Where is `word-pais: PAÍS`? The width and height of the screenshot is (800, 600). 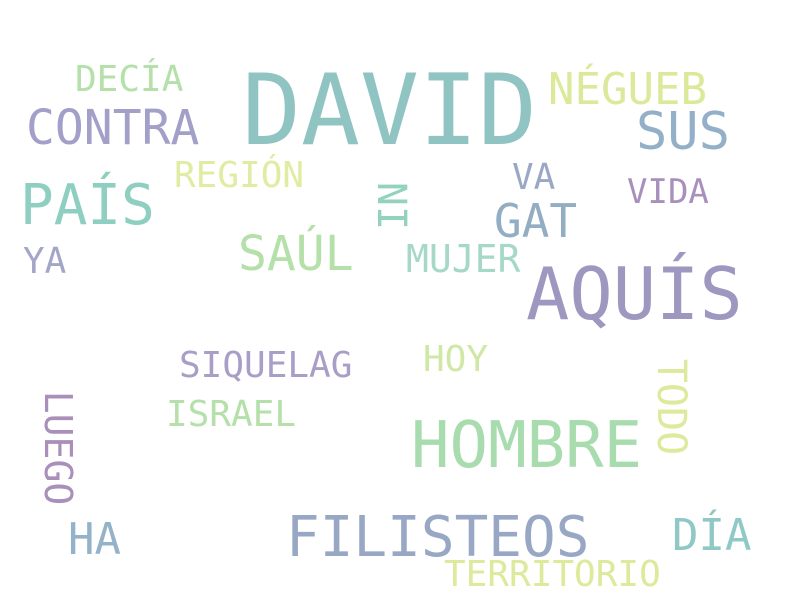
word-pais: PAÍS is located at coordinates (87, 205).